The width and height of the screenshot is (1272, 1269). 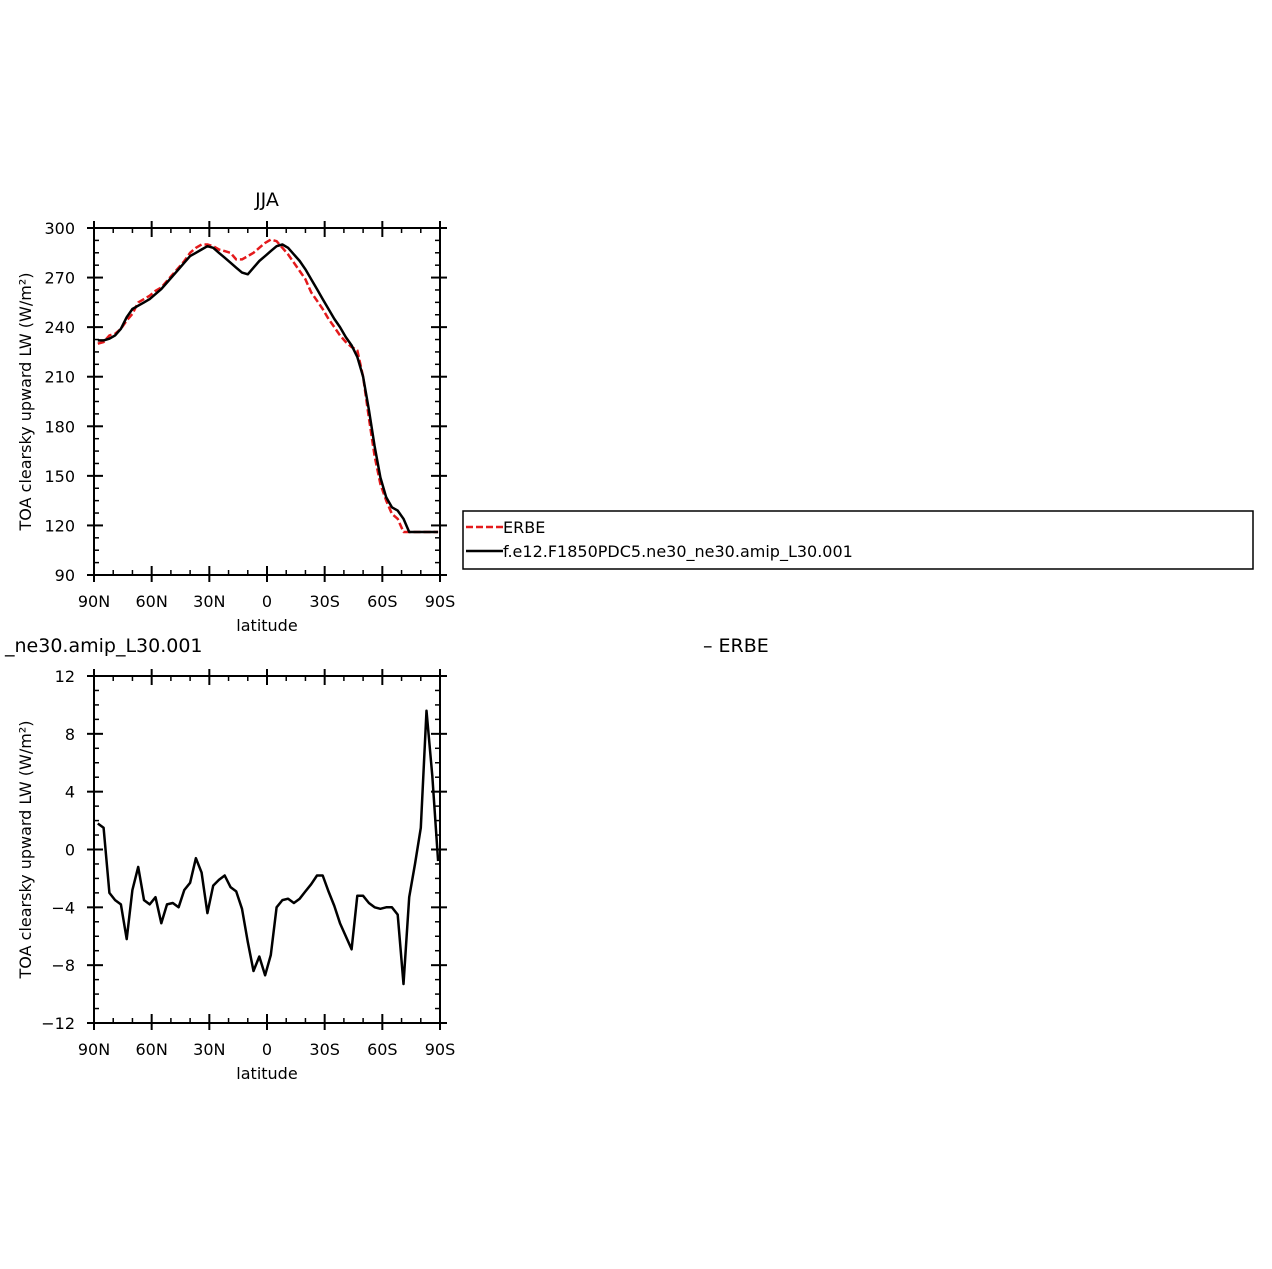 I want to click on plot-frame, so click(x=267, y=401).